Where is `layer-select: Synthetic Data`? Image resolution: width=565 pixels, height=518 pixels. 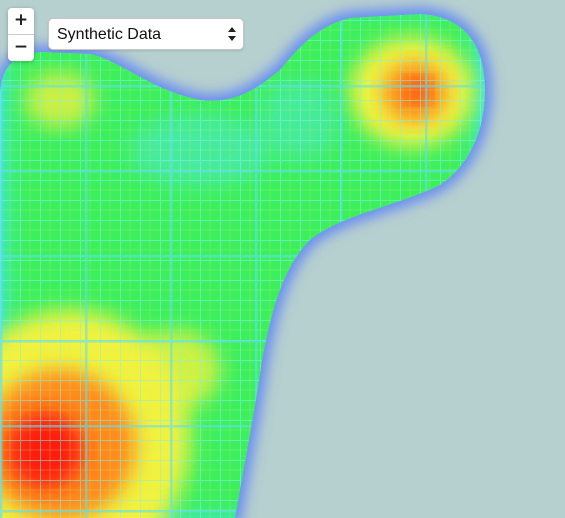 layer-select: Synthetic Data is located at coordinates (146, 34).